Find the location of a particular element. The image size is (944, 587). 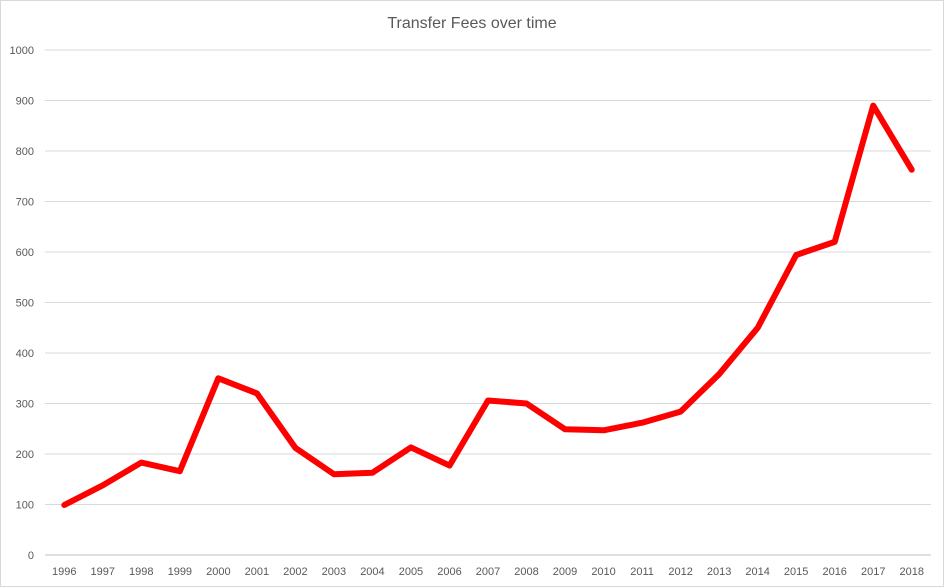

x-tick-label: 2011 is located at coordinates (642, 572).